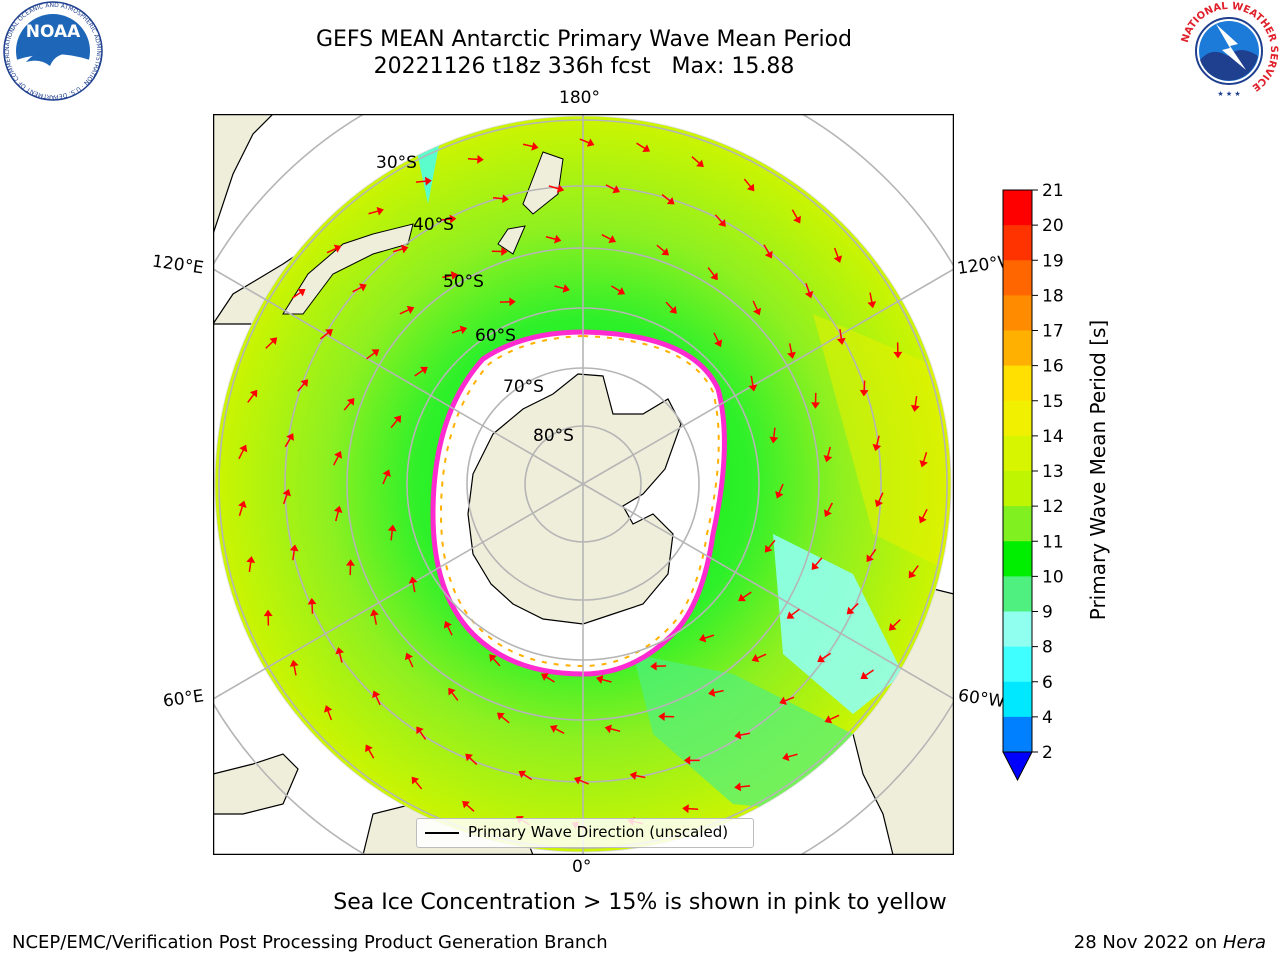 The image size is (1280, 960). What do you see at coordinates (433, 225) in the screenshot?
I see `lat-label-40s: 40°S` at bounding box center [433, 225].